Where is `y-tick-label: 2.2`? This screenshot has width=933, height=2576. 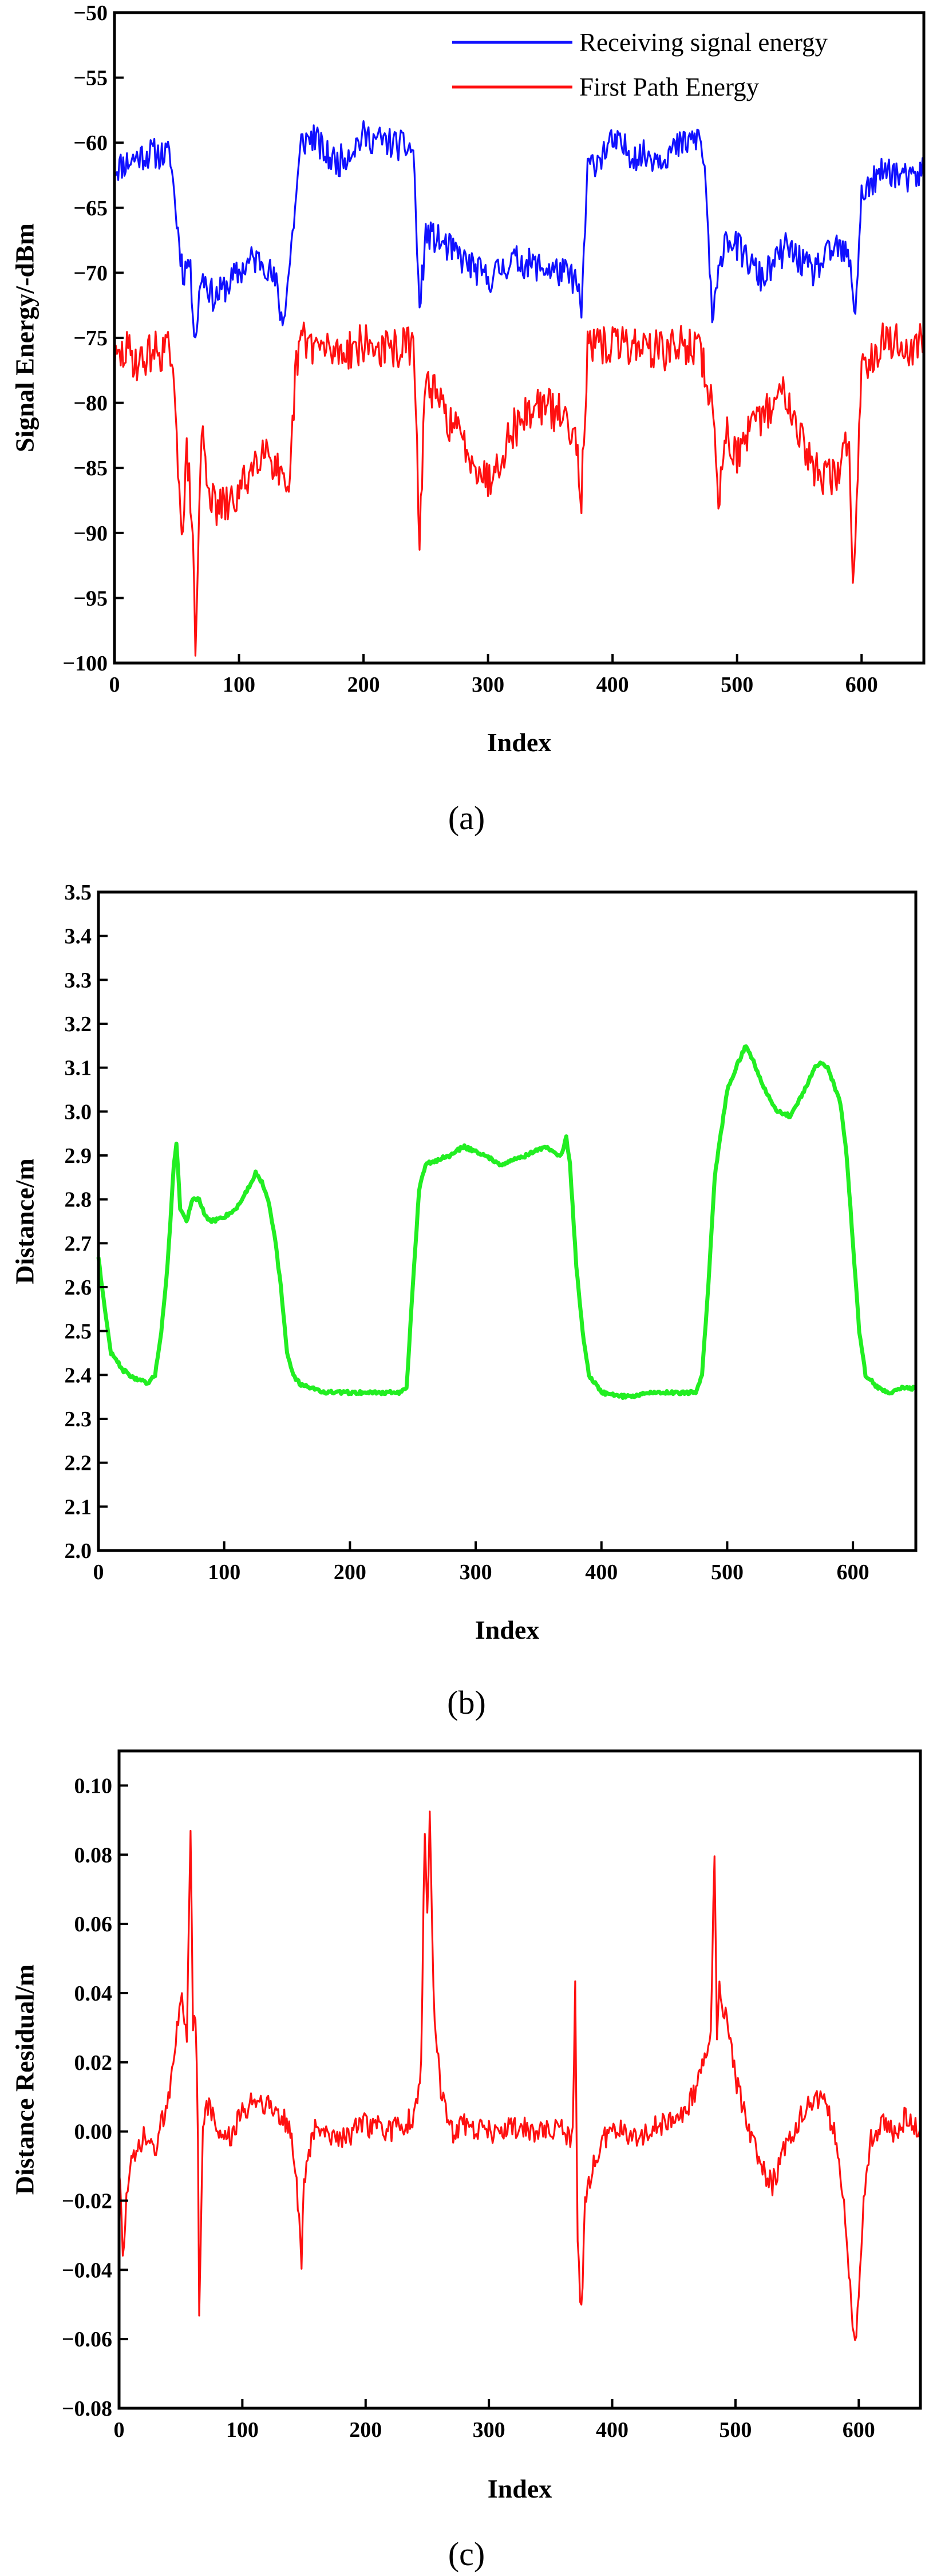 y-tick-label: 2.2 is located at coordinates (78, 1463).